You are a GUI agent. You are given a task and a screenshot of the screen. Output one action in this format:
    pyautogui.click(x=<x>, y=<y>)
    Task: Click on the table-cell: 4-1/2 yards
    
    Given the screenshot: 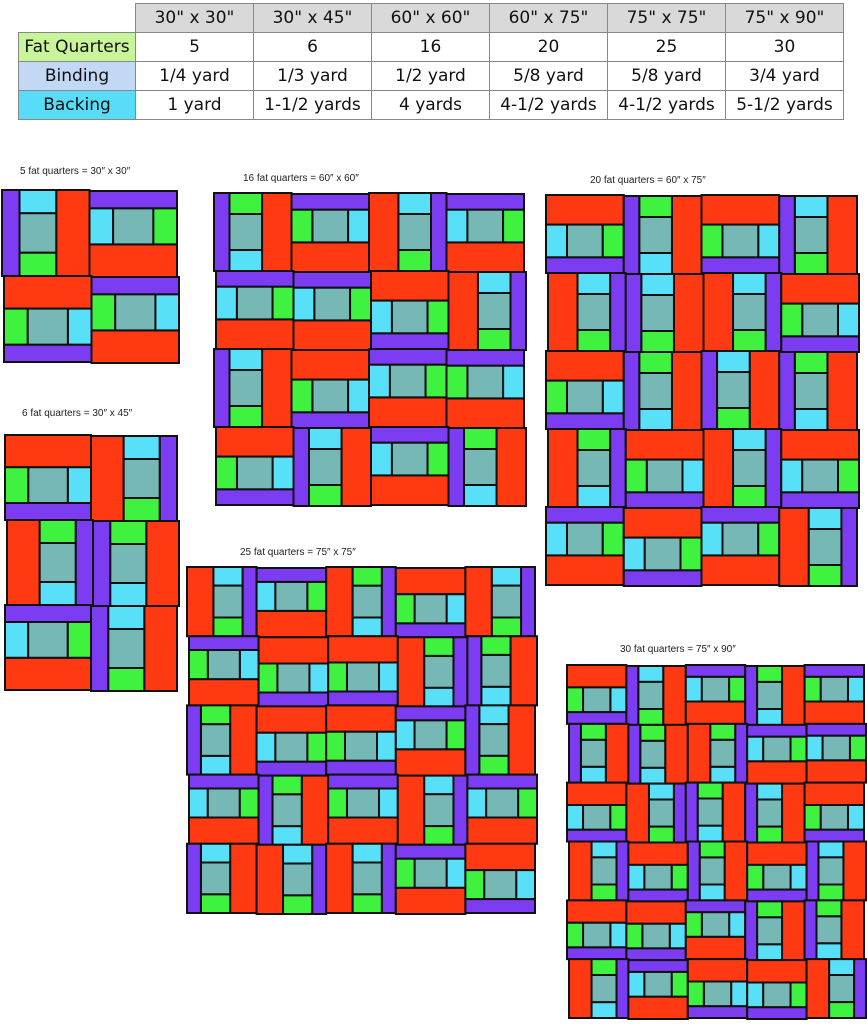 What is the action you would take?
    pyautogui.click(x=548, y=105)
    